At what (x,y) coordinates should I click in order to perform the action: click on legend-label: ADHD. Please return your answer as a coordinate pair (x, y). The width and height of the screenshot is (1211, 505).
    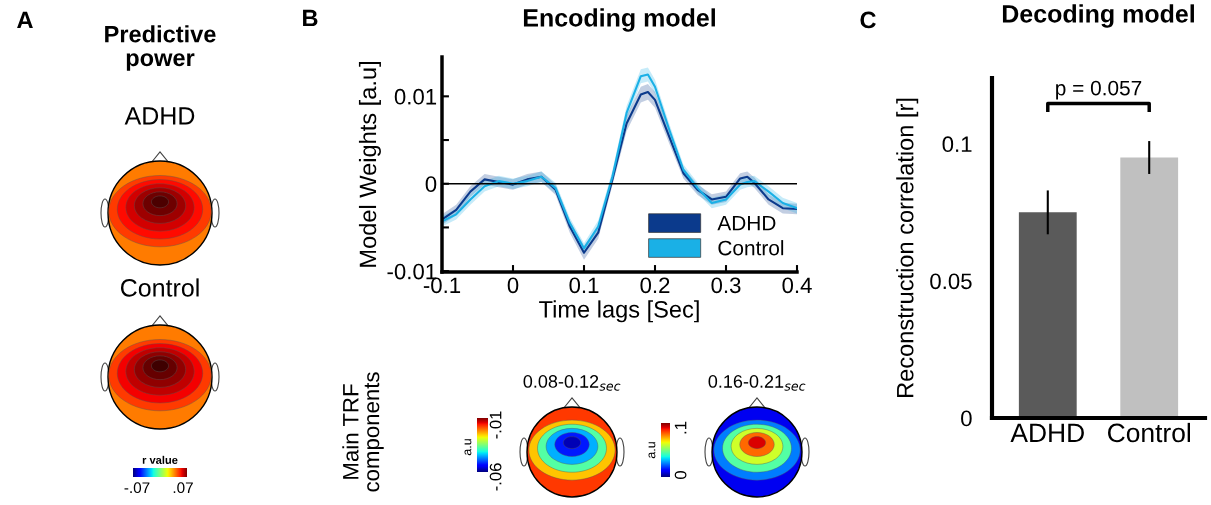
    Looking at the image, I should click on (746, 223).